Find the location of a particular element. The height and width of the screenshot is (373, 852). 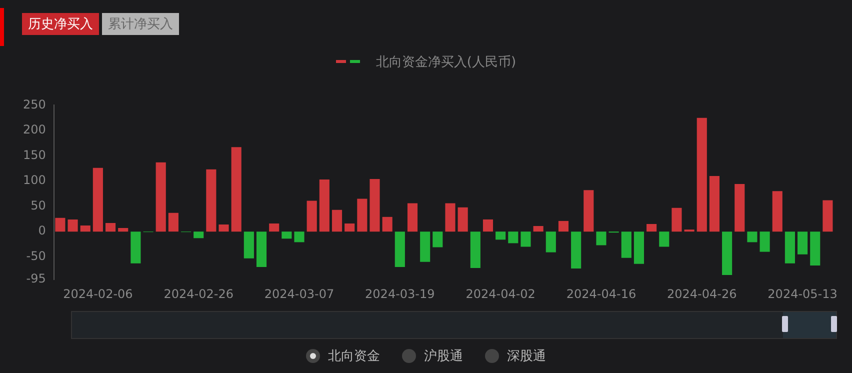

y-tick-label: 100 is located at coordinates (34, 180).